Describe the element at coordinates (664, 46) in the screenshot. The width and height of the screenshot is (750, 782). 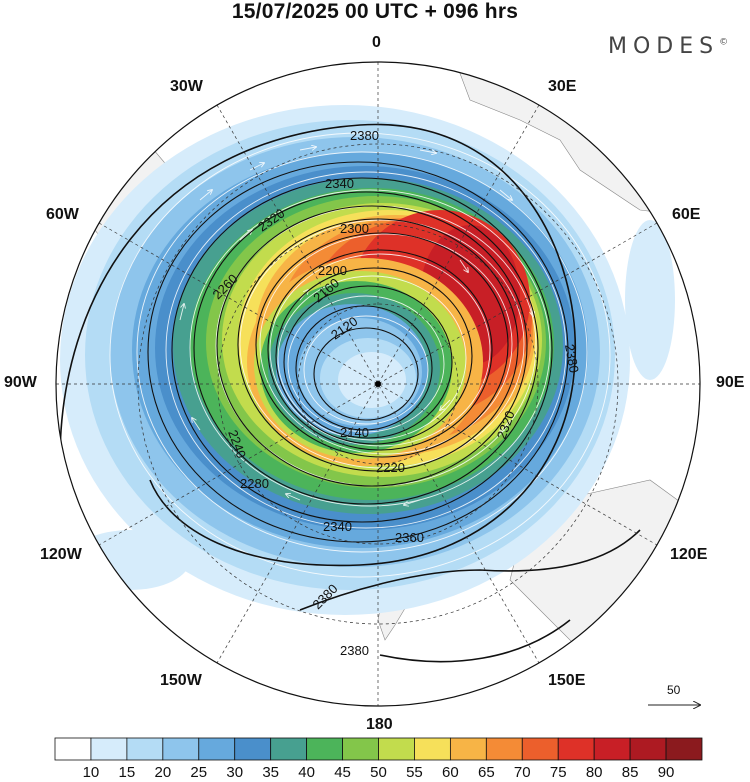
I see `brand-text: MODES` at that location.